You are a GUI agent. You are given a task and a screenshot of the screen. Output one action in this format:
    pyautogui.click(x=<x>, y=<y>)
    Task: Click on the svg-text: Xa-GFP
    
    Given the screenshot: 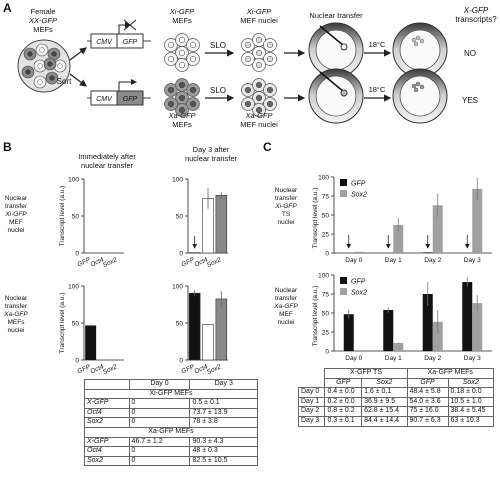 What is the action you would take?
    pyautogui.click(x=285, y=306)
    